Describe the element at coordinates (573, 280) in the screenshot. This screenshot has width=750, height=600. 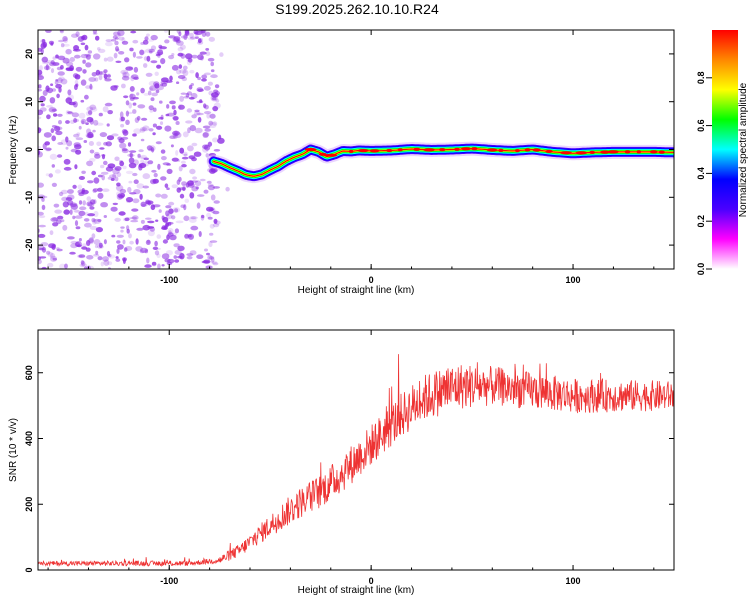
I see `x-tick-label: 100` at that location.